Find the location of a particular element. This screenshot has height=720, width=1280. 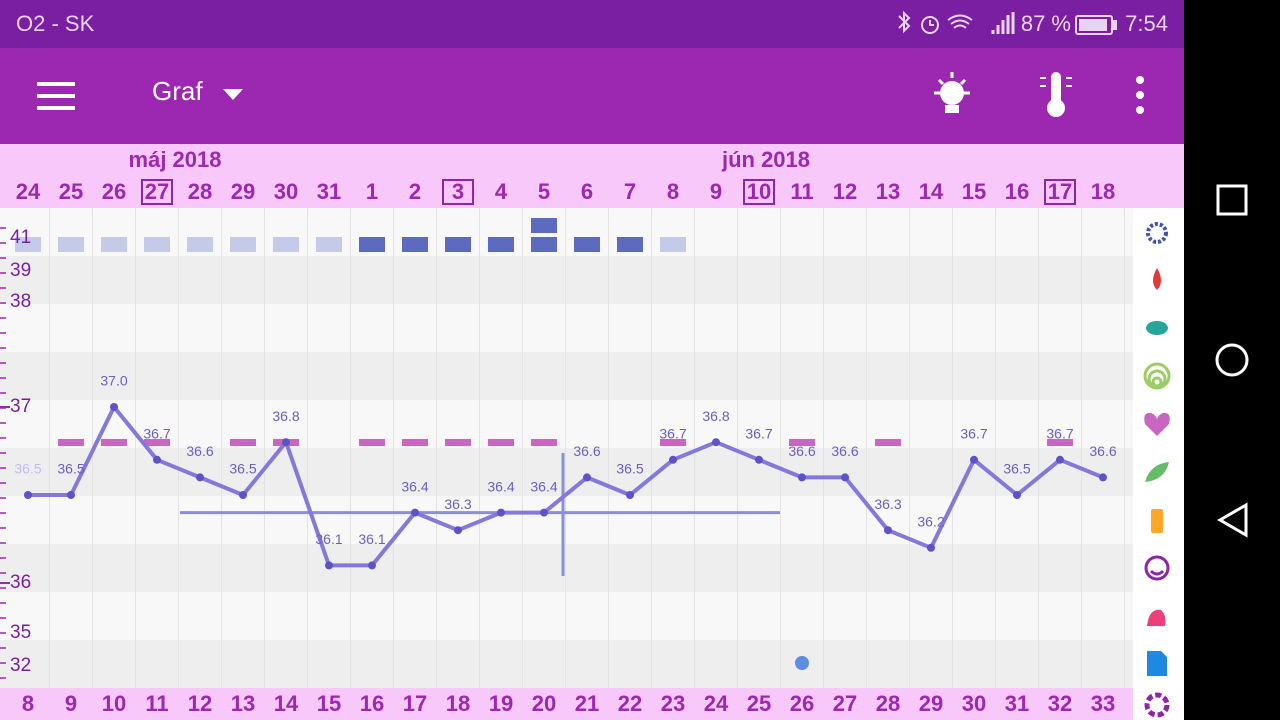

home-button is located at coordinates (1232, 360).